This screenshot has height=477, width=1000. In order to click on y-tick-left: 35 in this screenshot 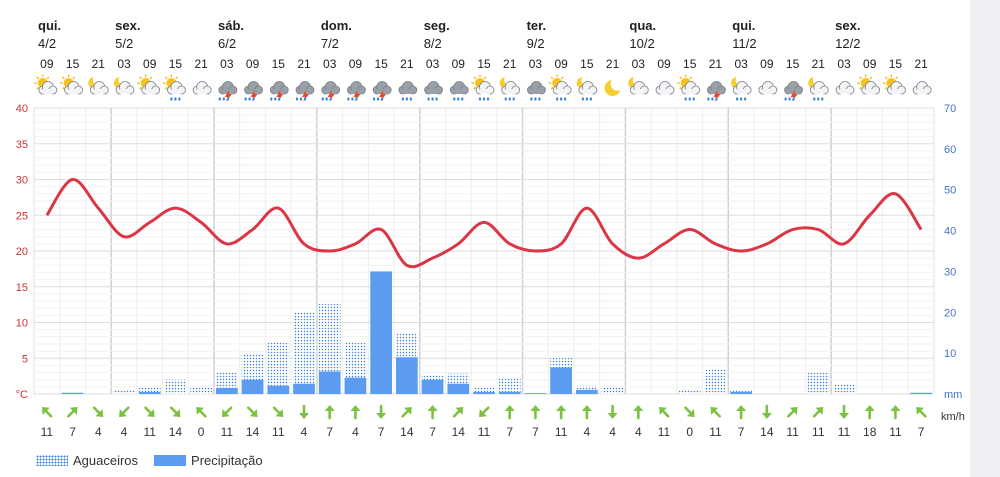, I will do `click(22, 145)`.